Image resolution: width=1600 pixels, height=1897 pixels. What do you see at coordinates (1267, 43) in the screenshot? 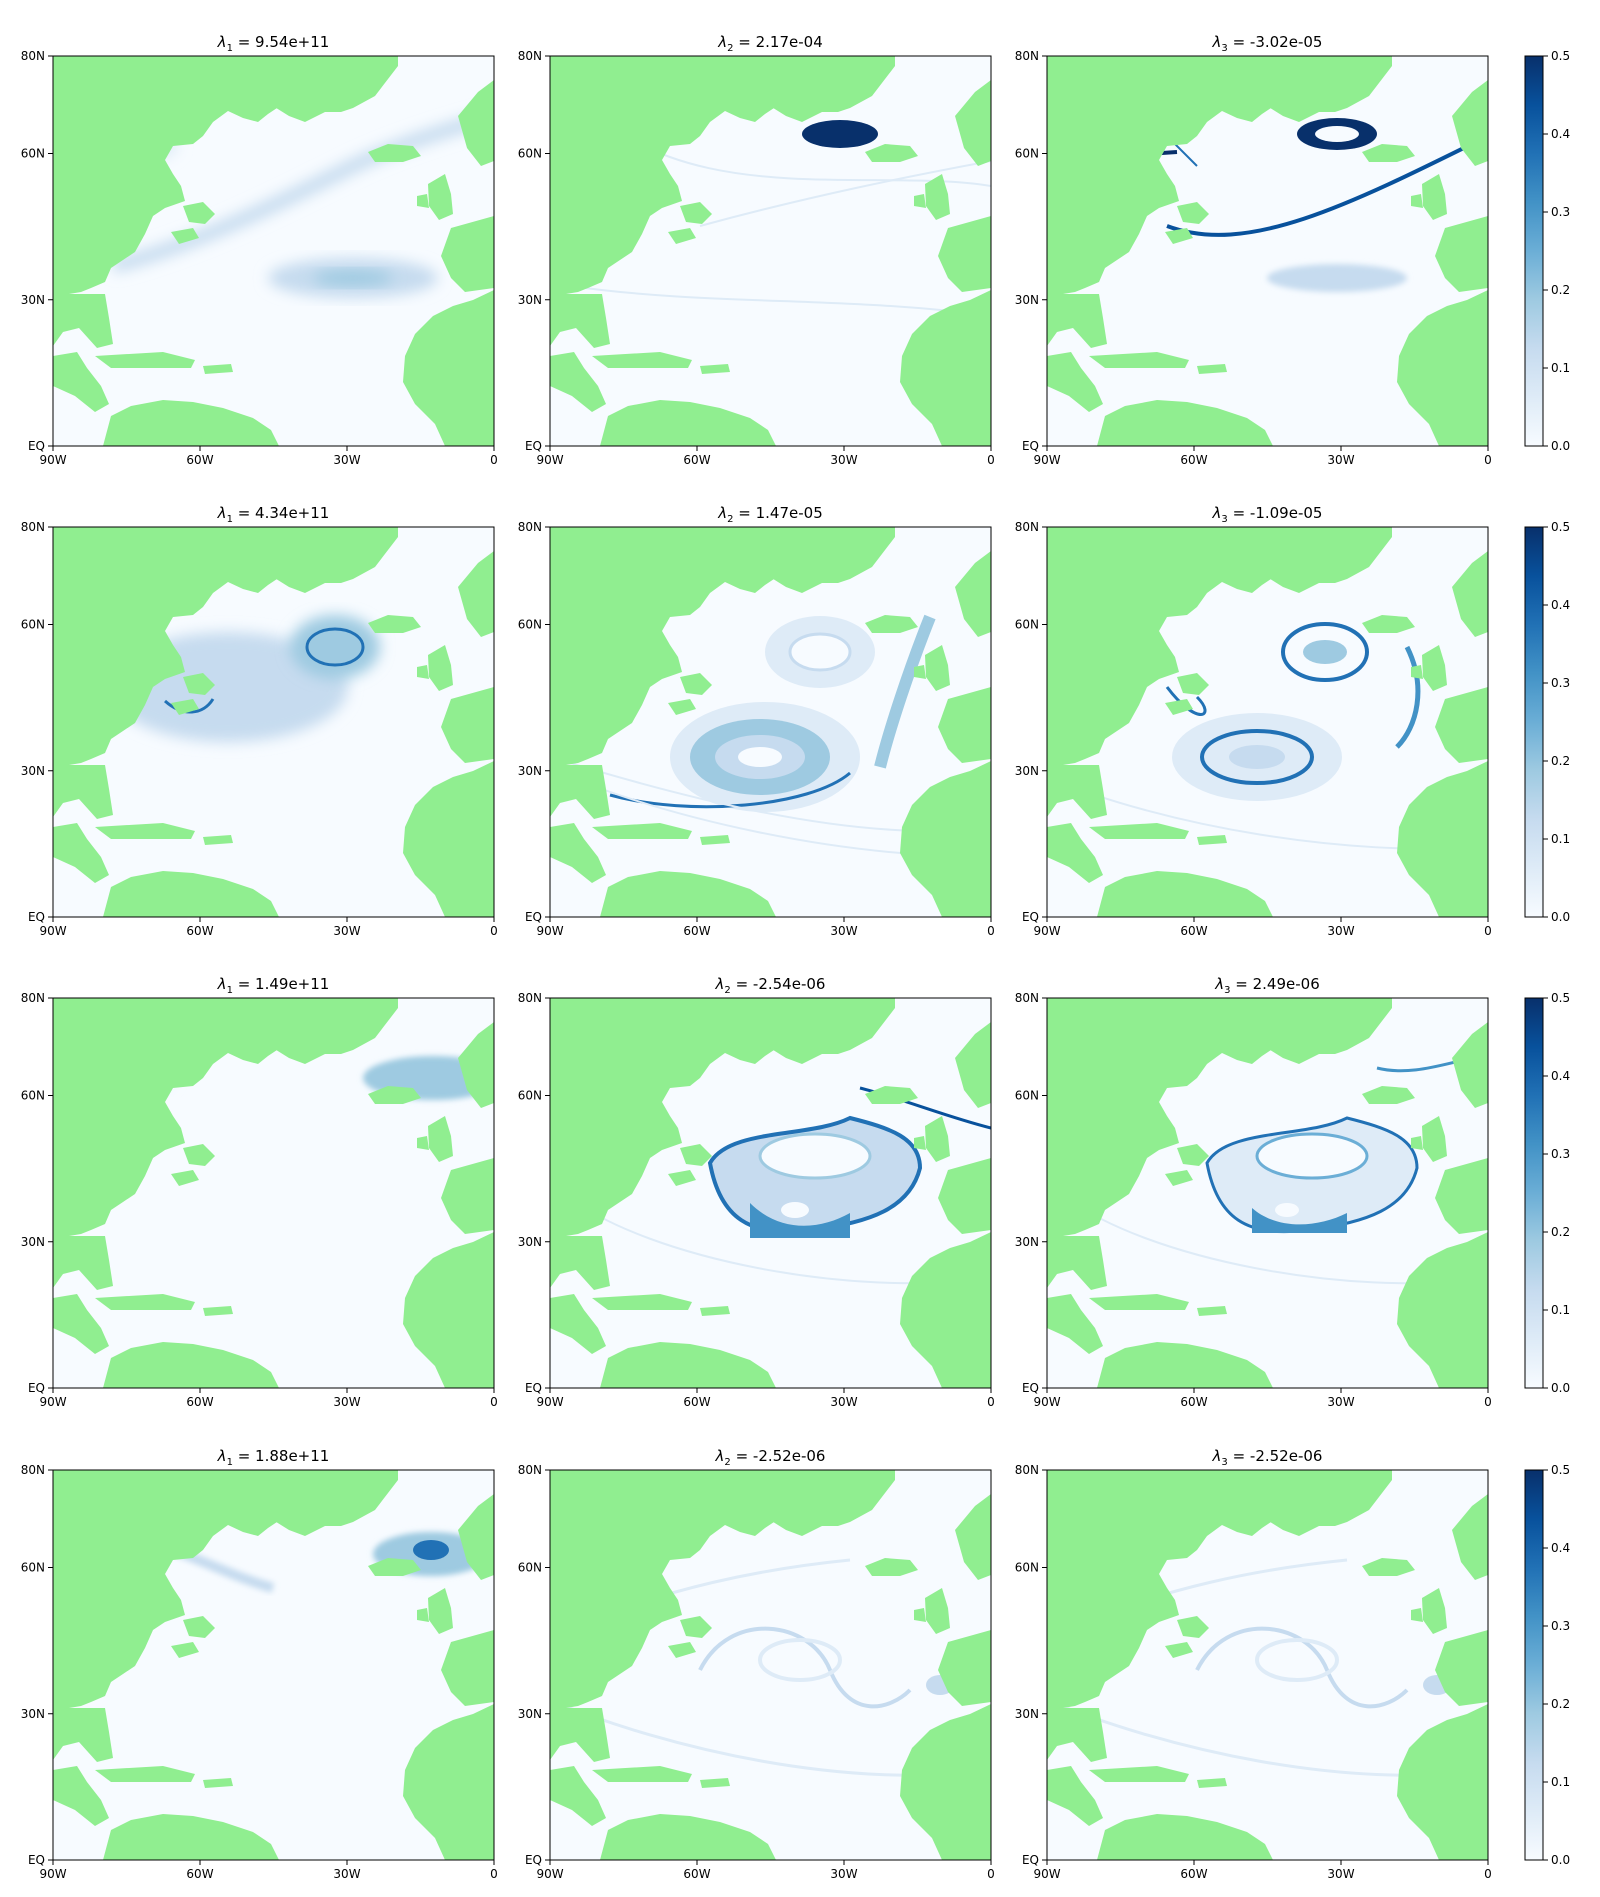
I see `panel-title: λ3 = -3.02e-05` at bounding box center [1267, 43].